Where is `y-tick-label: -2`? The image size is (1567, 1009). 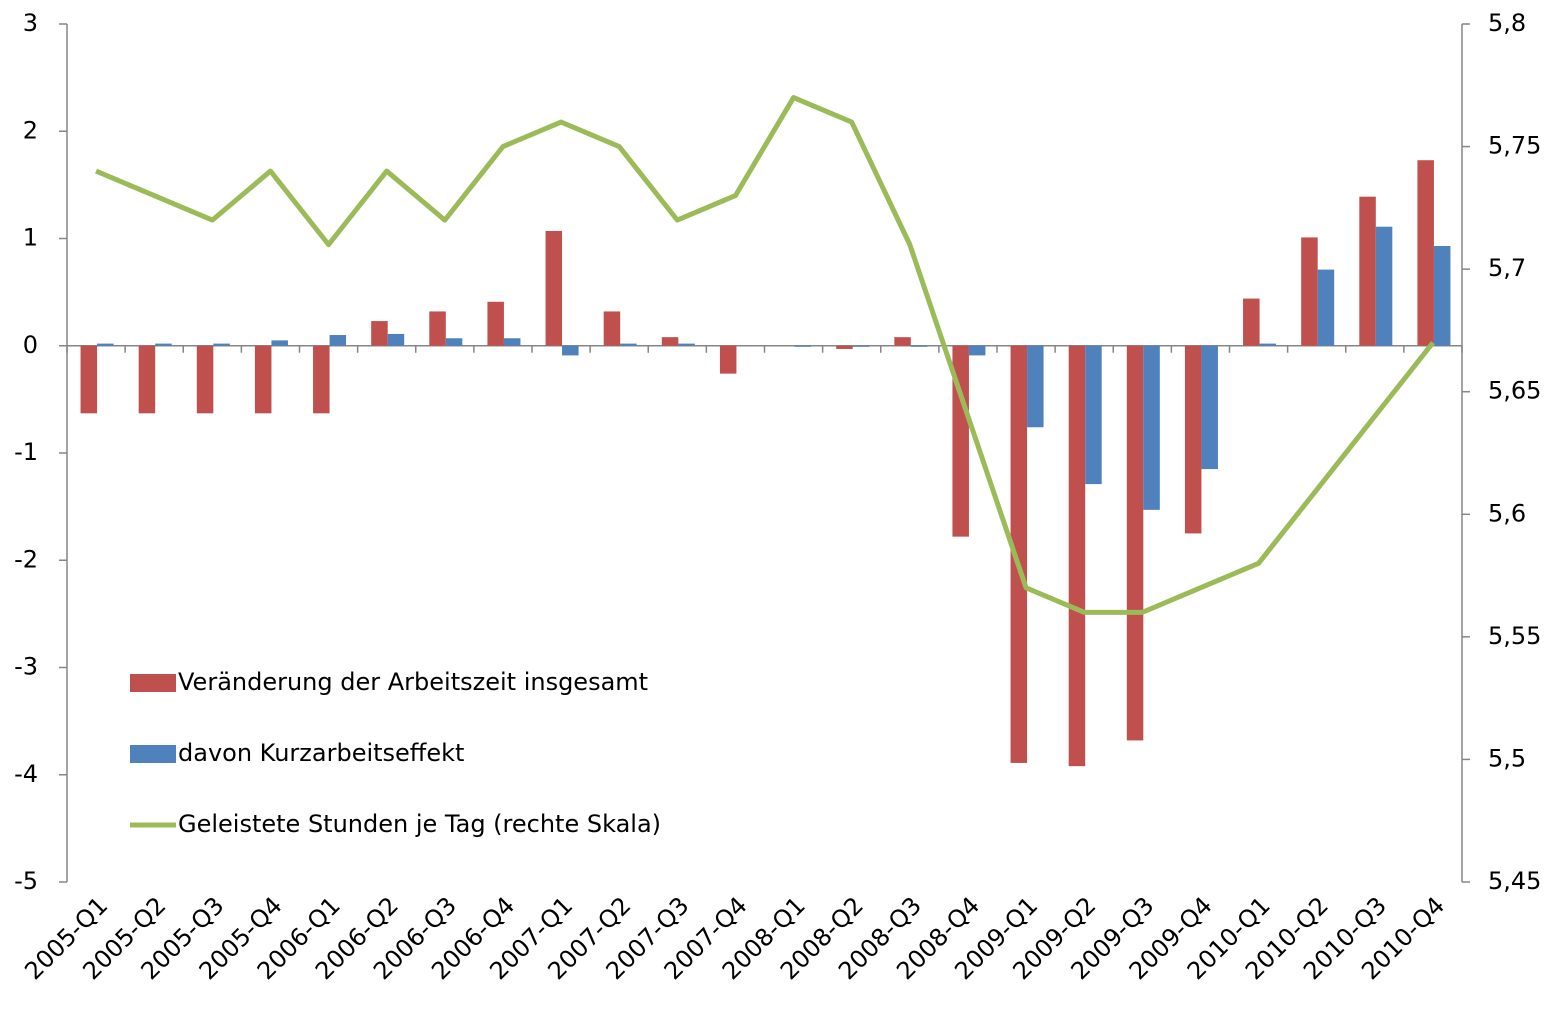 y-tick-label: -2 is located at coordinates (26, 559).